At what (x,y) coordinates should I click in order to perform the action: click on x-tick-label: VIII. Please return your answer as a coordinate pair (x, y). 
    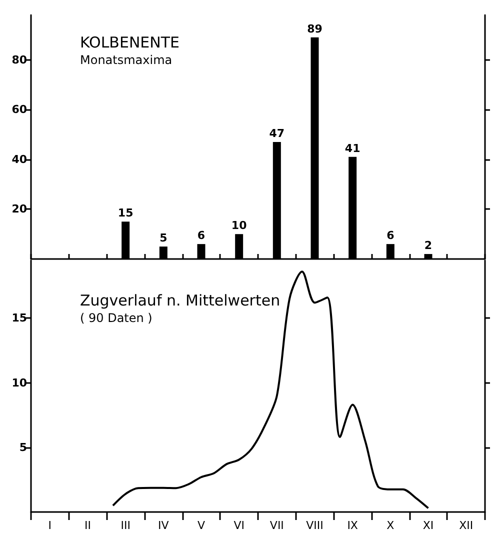
    Looking at the image, I should click on (315, 525).